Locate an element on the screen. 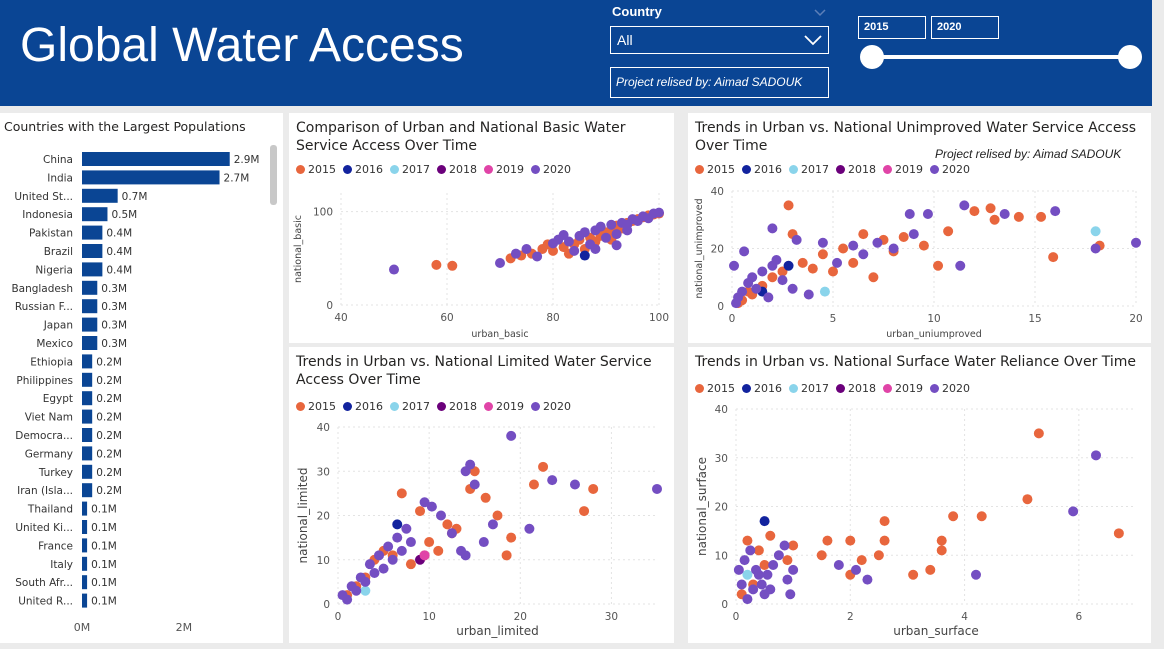  scatter-point-2019 is located at coordinates (424, 555).